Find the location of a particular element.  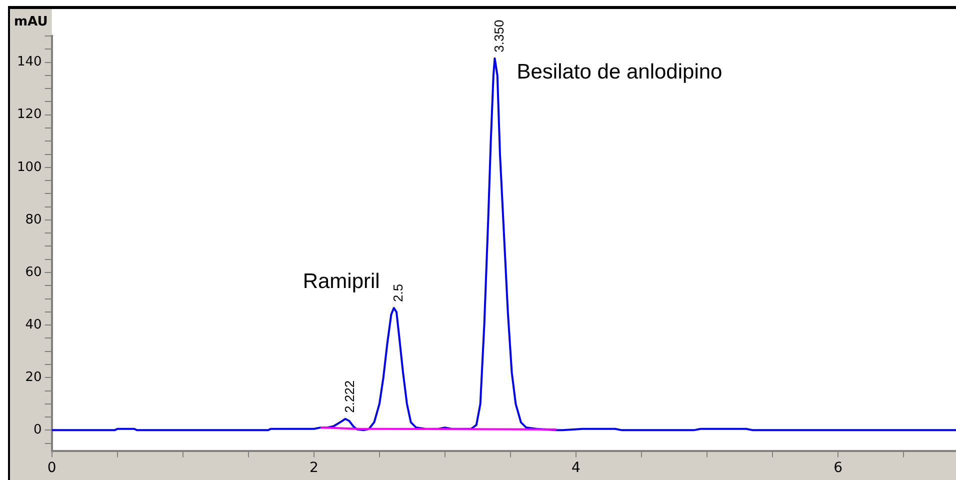

y-tick-label: 60 is located at coordinates (33, 272).